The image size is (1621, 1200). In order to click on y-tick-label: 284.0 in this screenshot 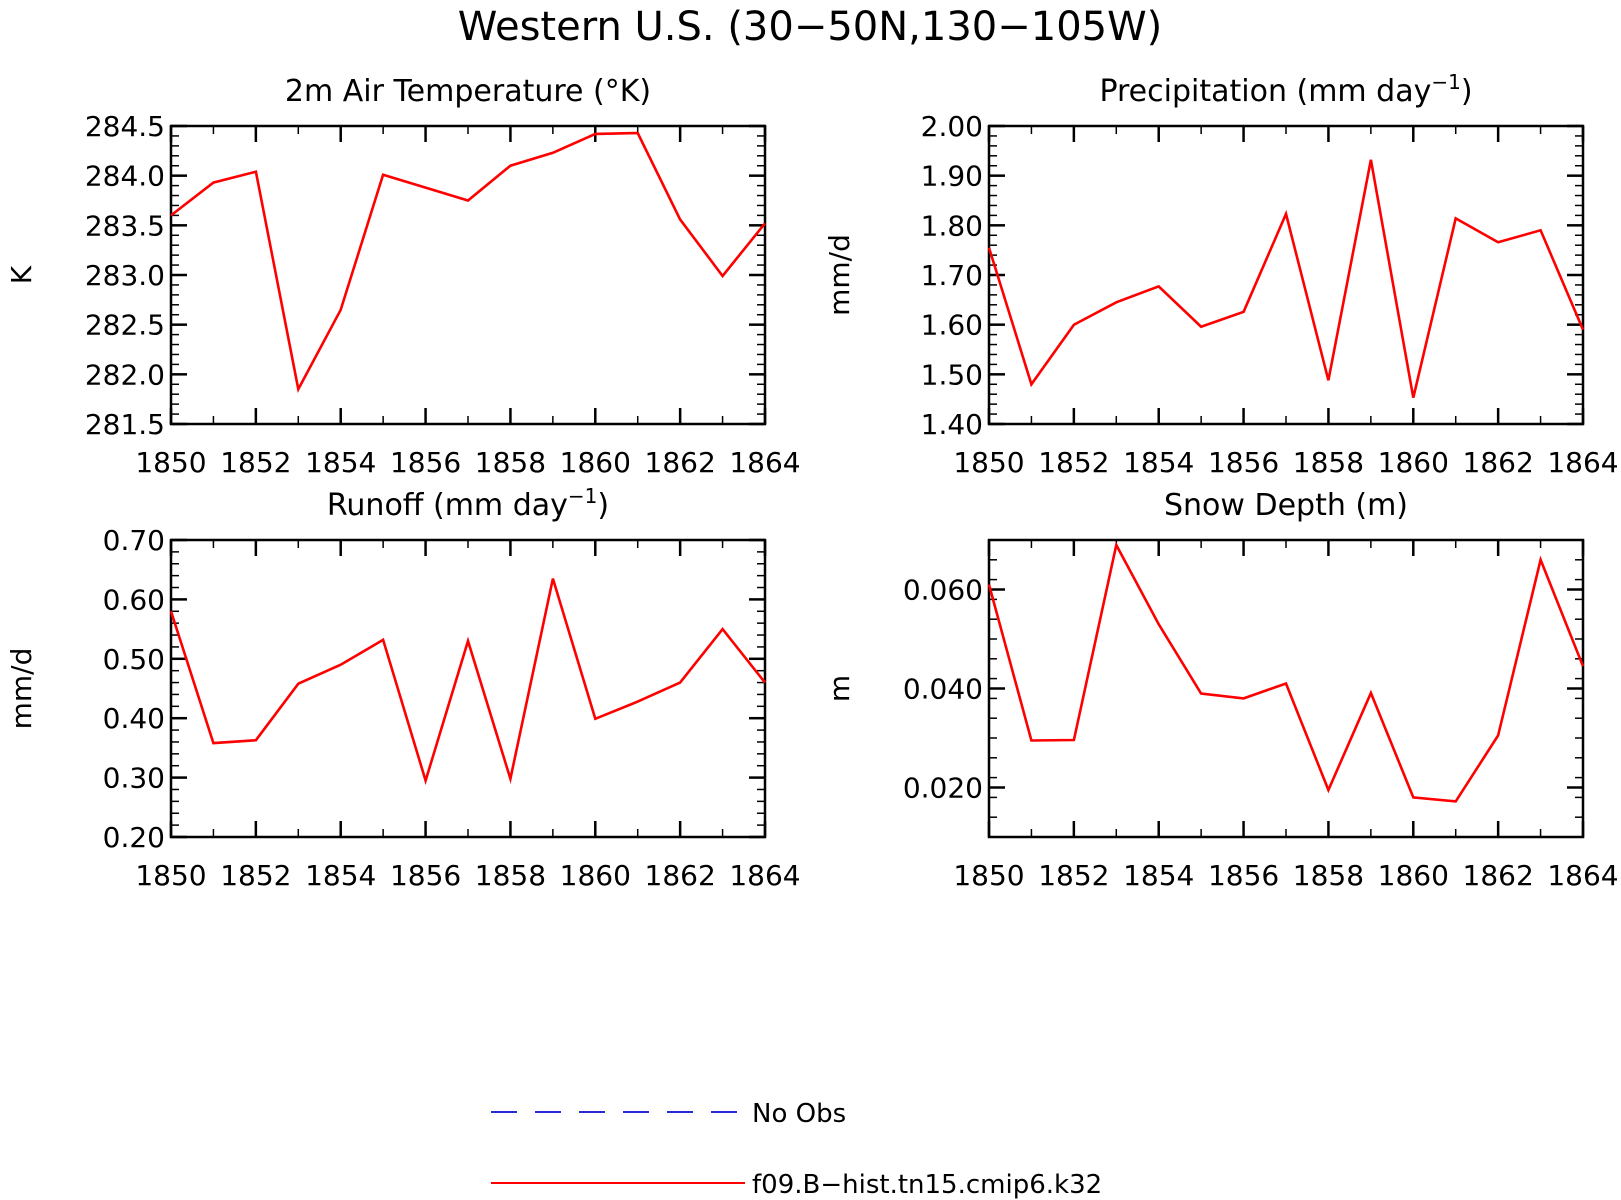, I will do `click(125, 176)`.